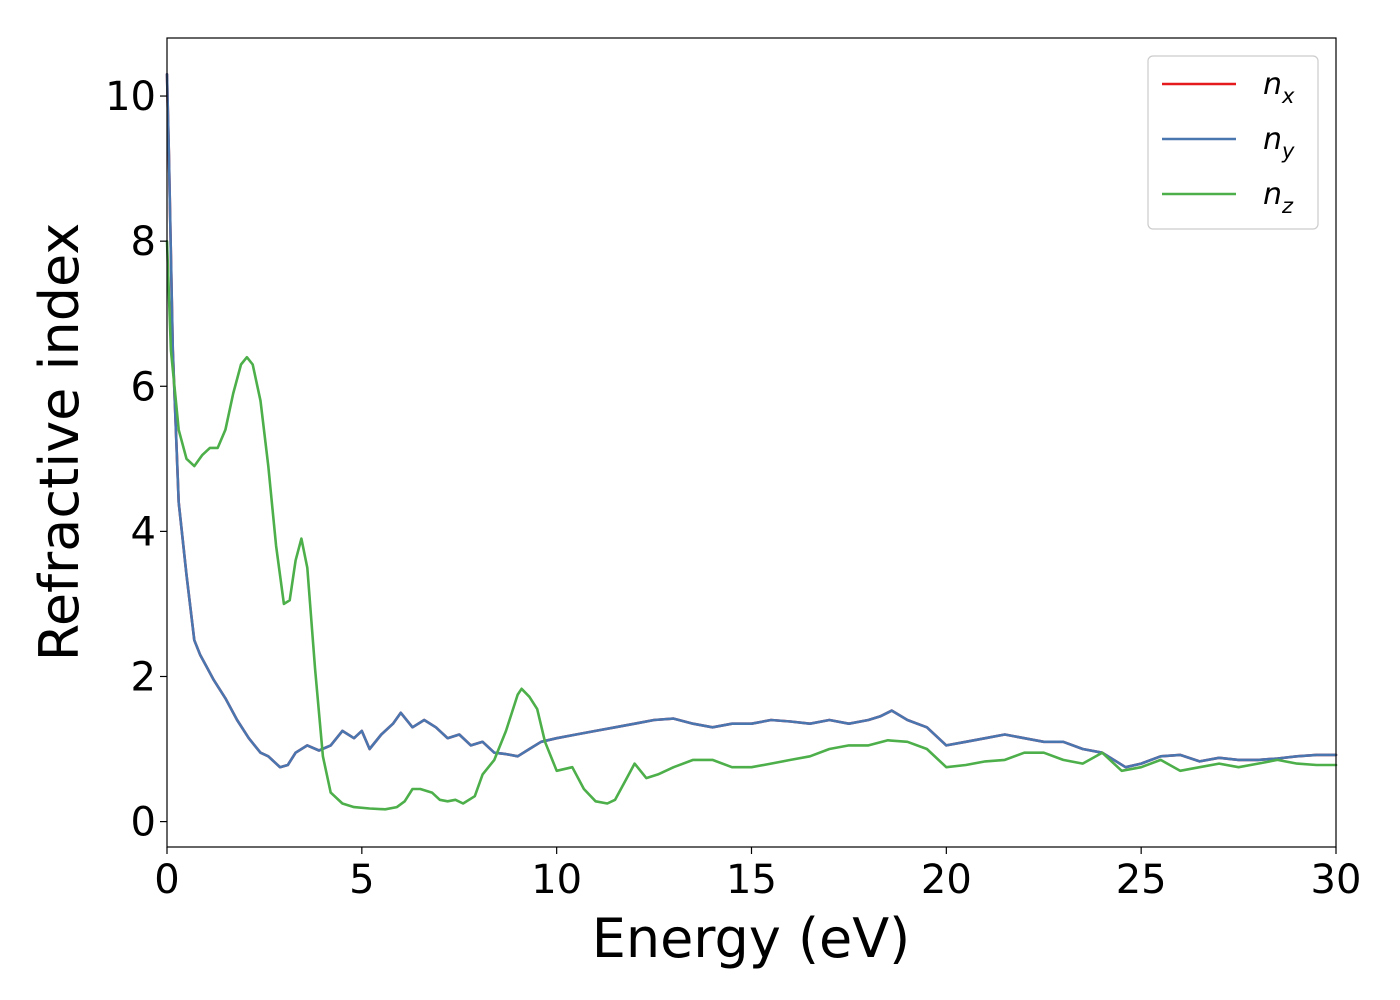 This screenshot has height=1000, width=1400. Describe the element at coordinates (166, 880) in the screenshot. I see `x-tick-label: 0` at that location.